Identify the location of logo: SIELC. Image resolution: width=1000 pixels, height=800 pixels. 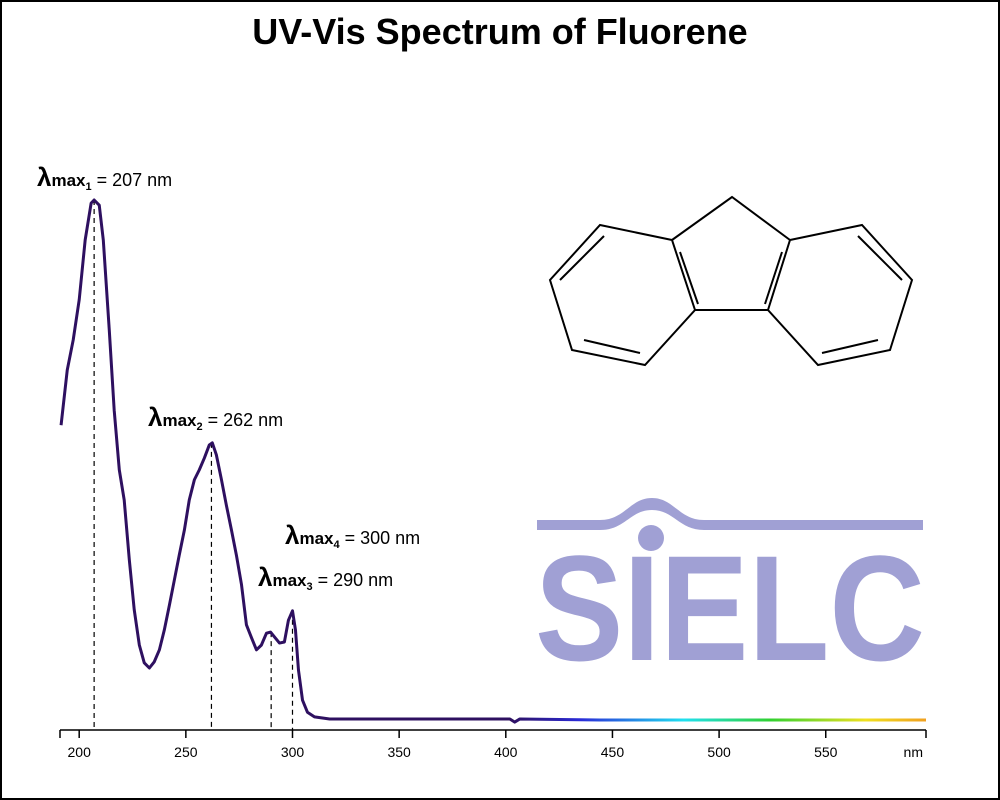
(730, 595).